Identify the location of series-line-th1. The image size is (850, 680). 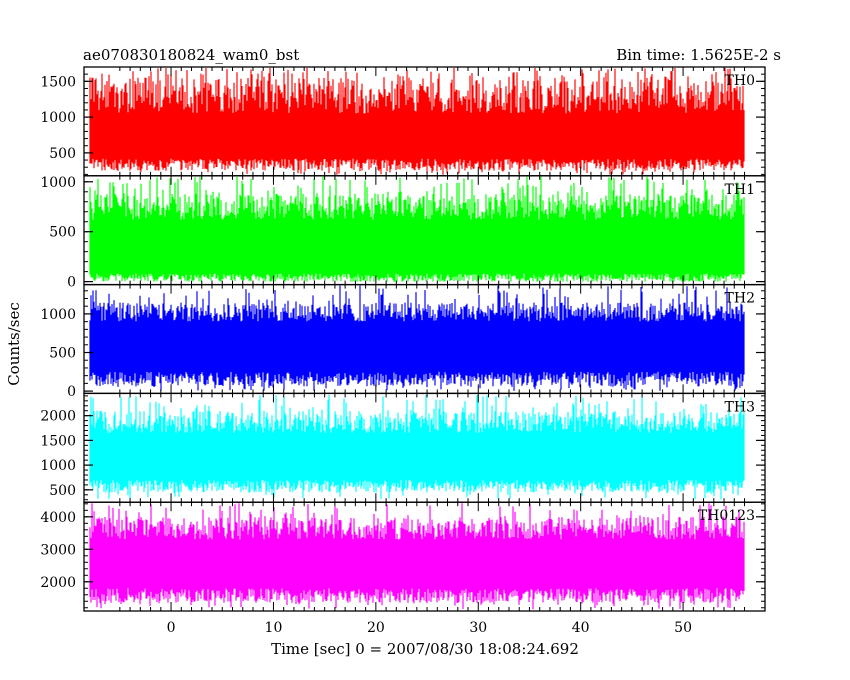
(417, 229).